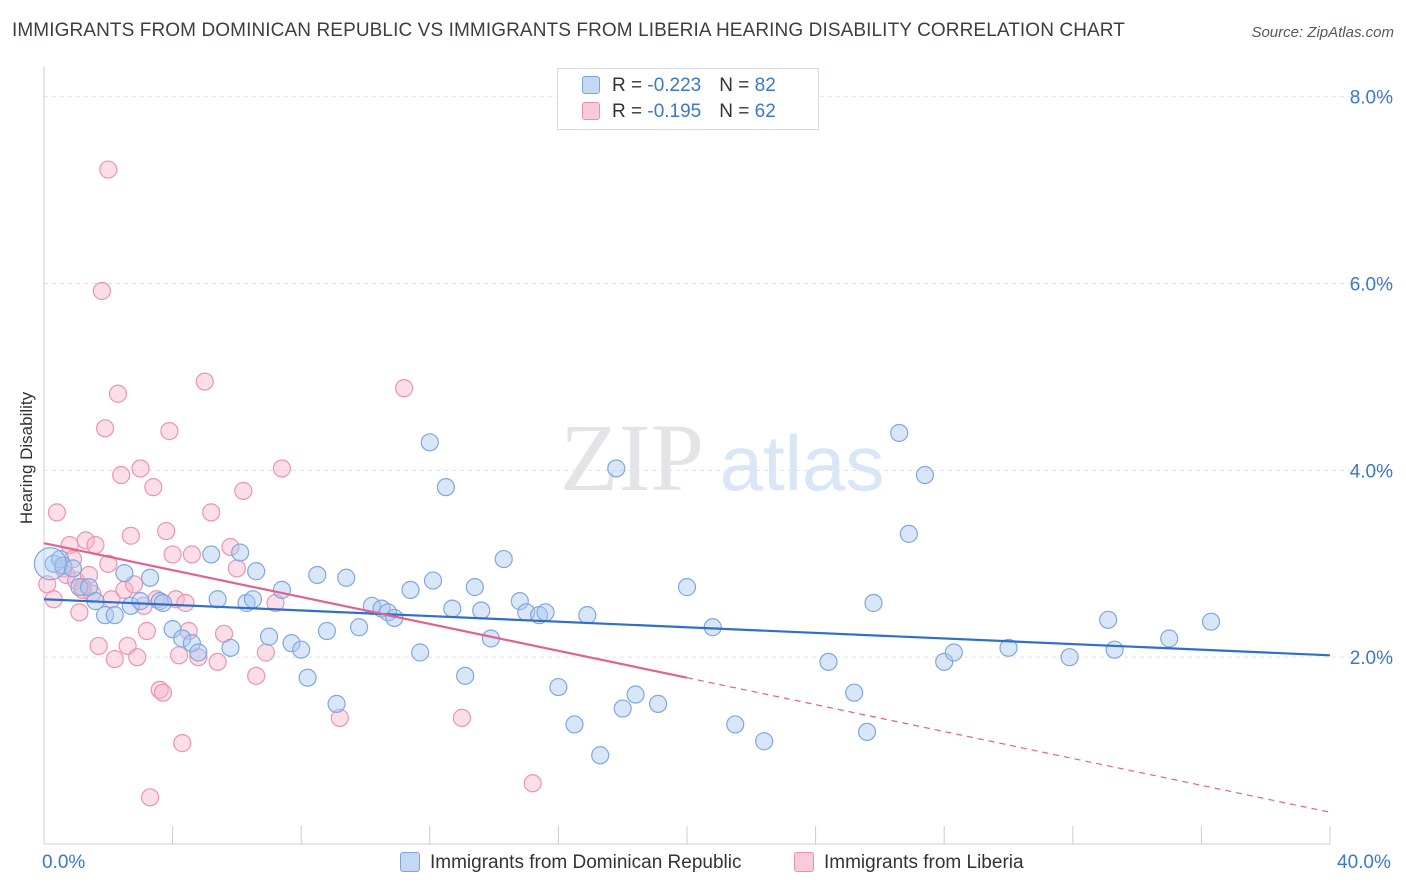 This screenshot has height=892, width=1406. What do you see at coordinates (1371, 98) in the screenshot?
I see `y-tick-label: 8.0%` at bounding box center [1371, 98].